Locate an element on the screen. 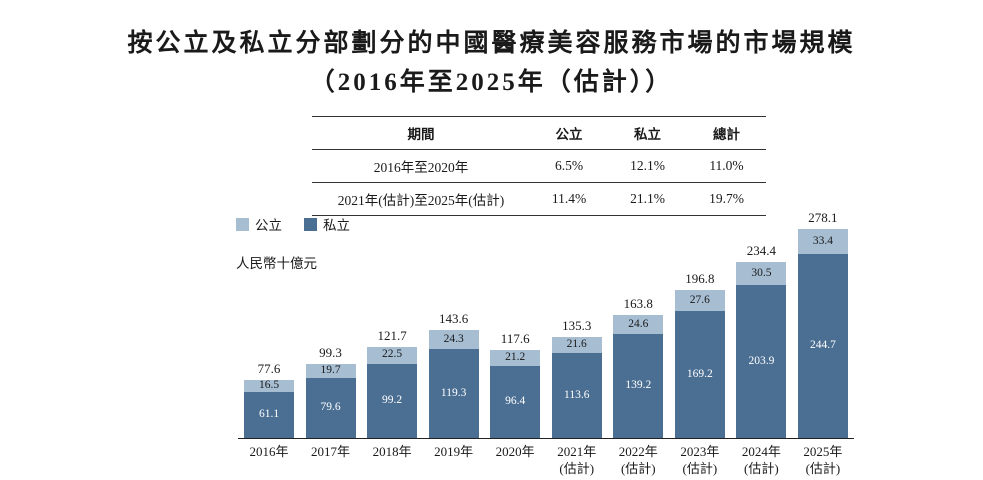 The height and width of the screenshot is (480, 983). x-axis-label: 2022年 (估計) is located at coordinates (638, 461).